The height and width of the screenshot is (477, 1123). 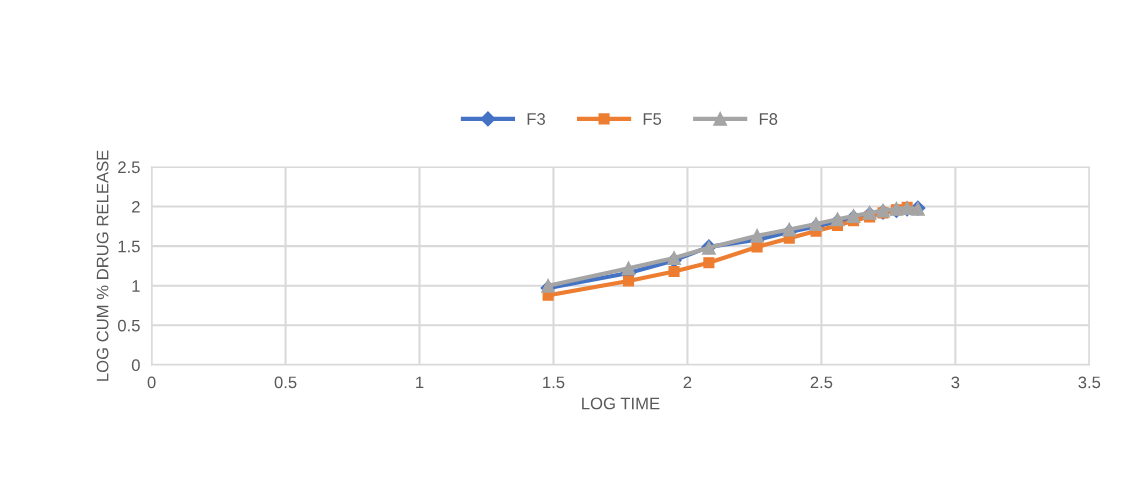 I want to click on y-axis-title: LOG CUM % DRUG RELEASE, so click(x=102, y=265).